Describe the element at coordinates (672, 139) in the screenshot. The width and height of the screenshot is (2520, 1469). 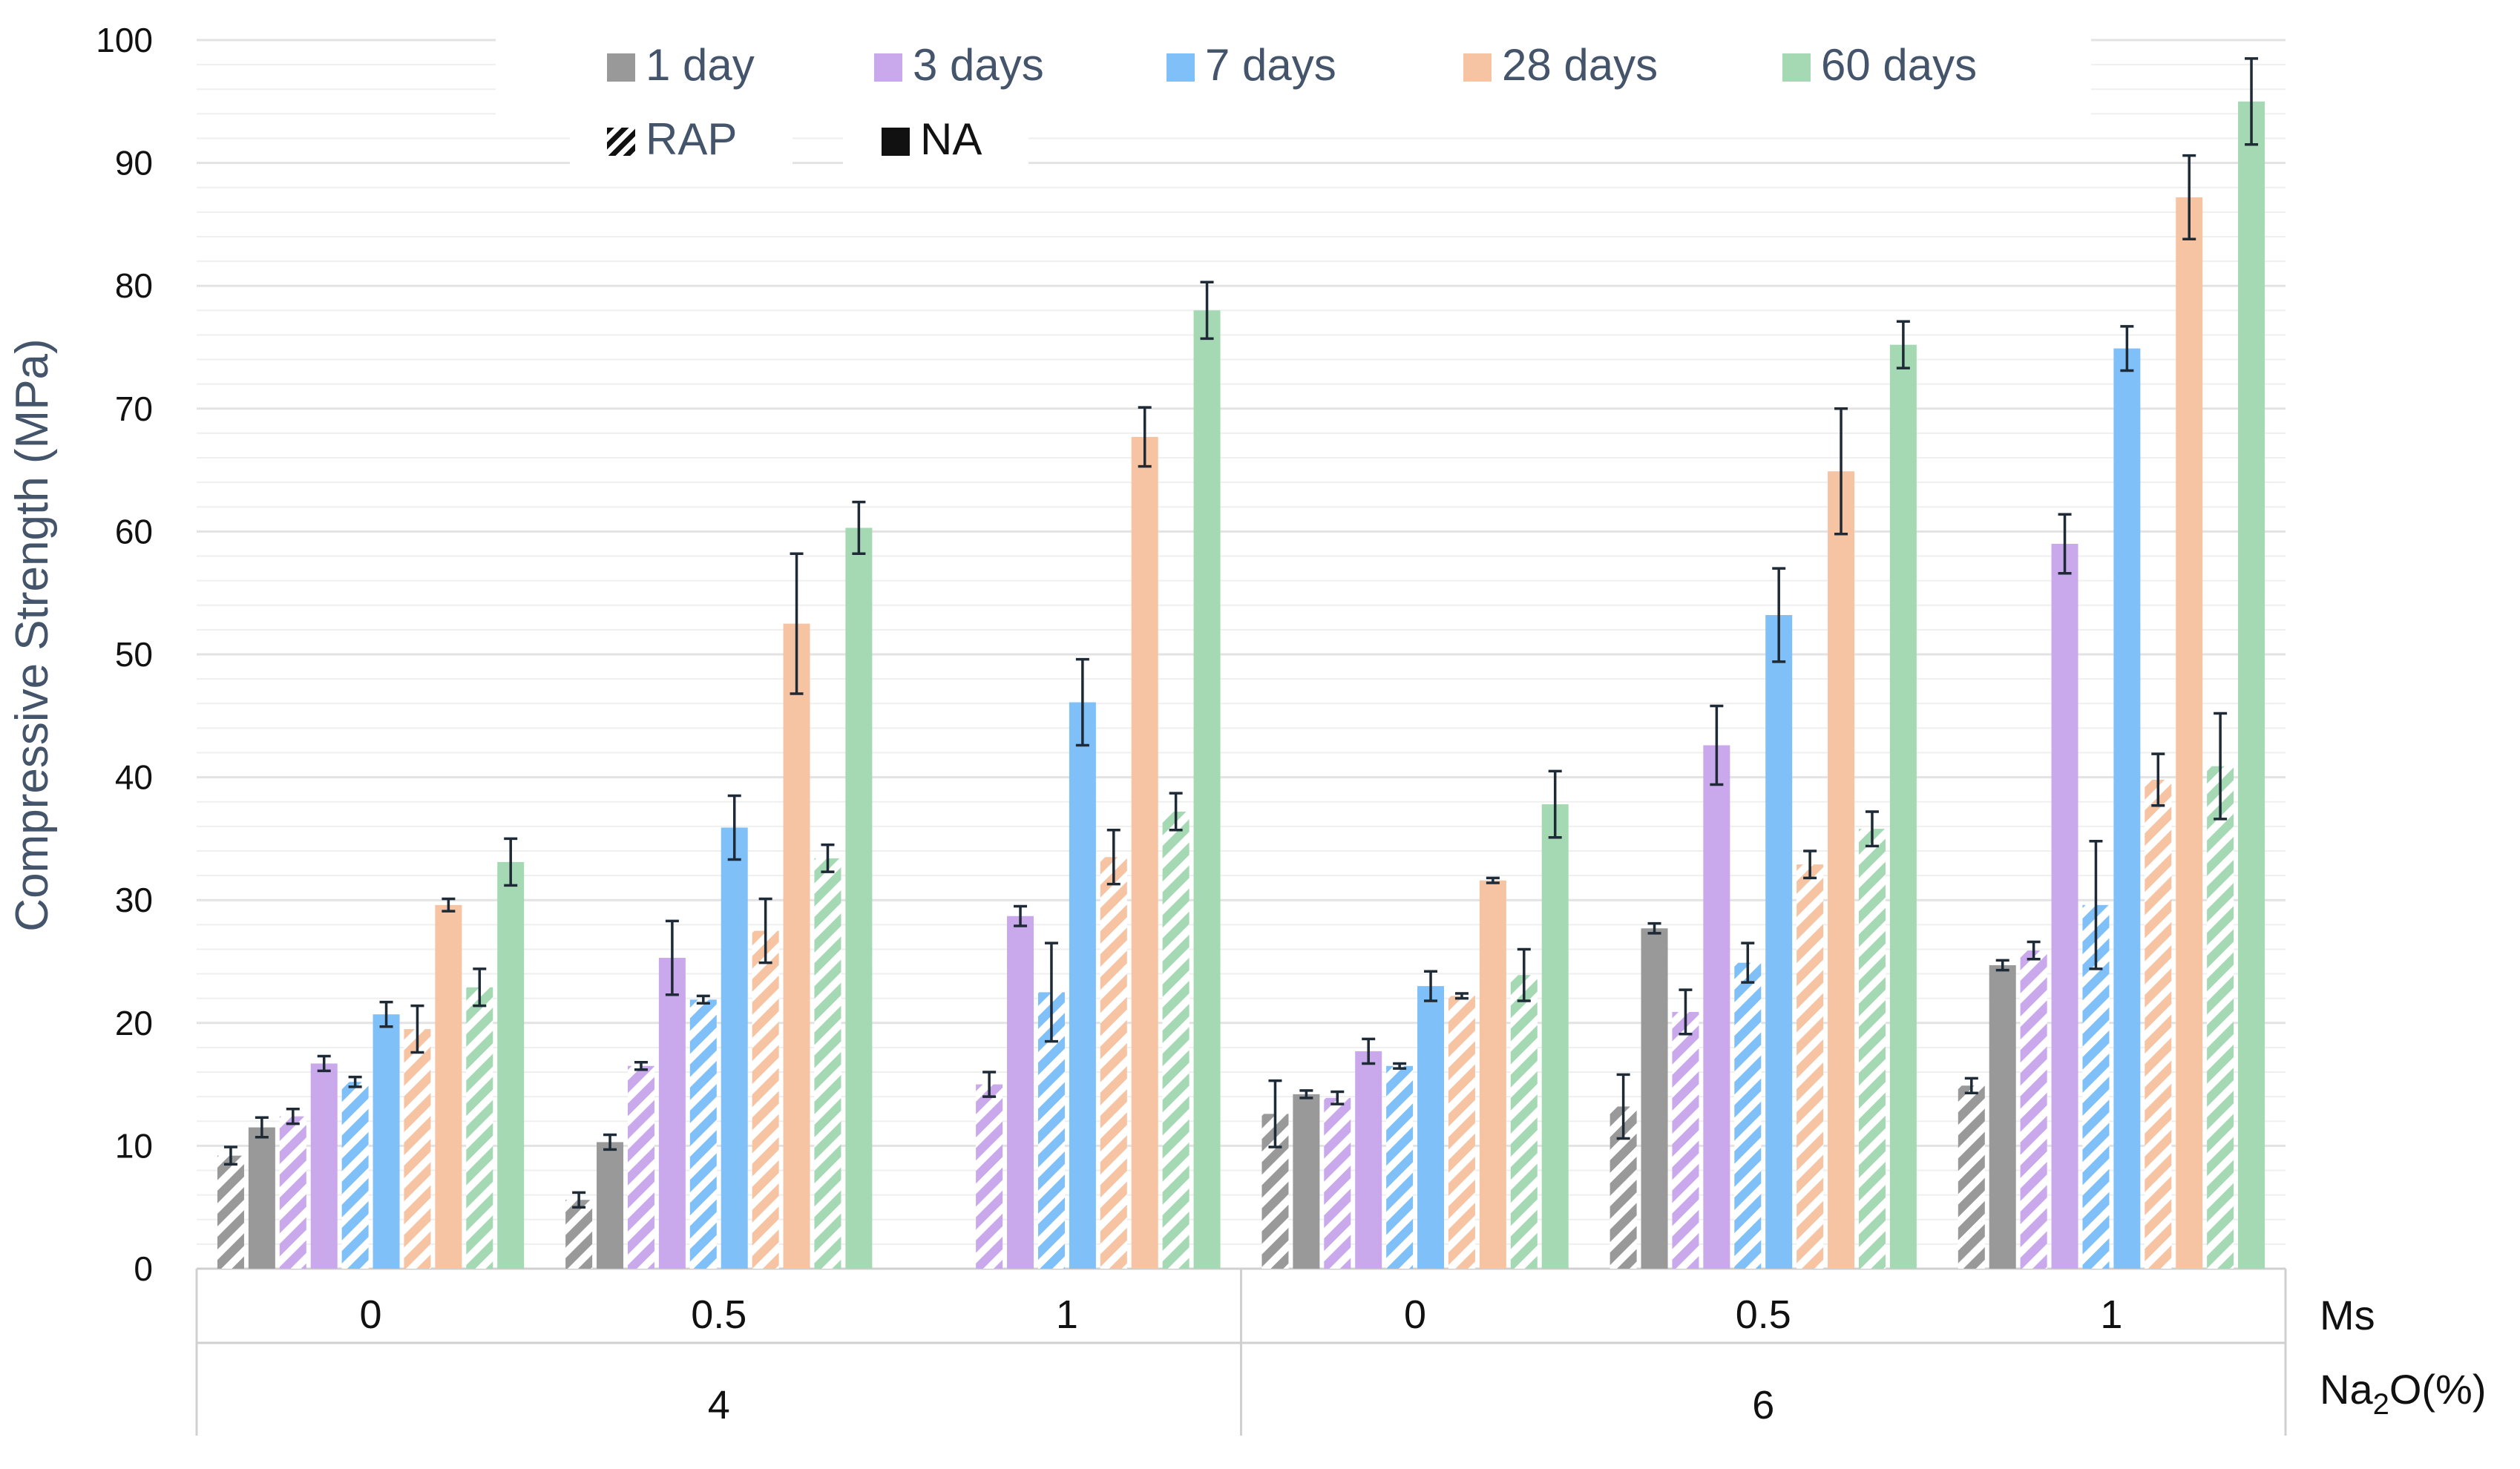
I see `legend-item-rap: RAP` at that location.